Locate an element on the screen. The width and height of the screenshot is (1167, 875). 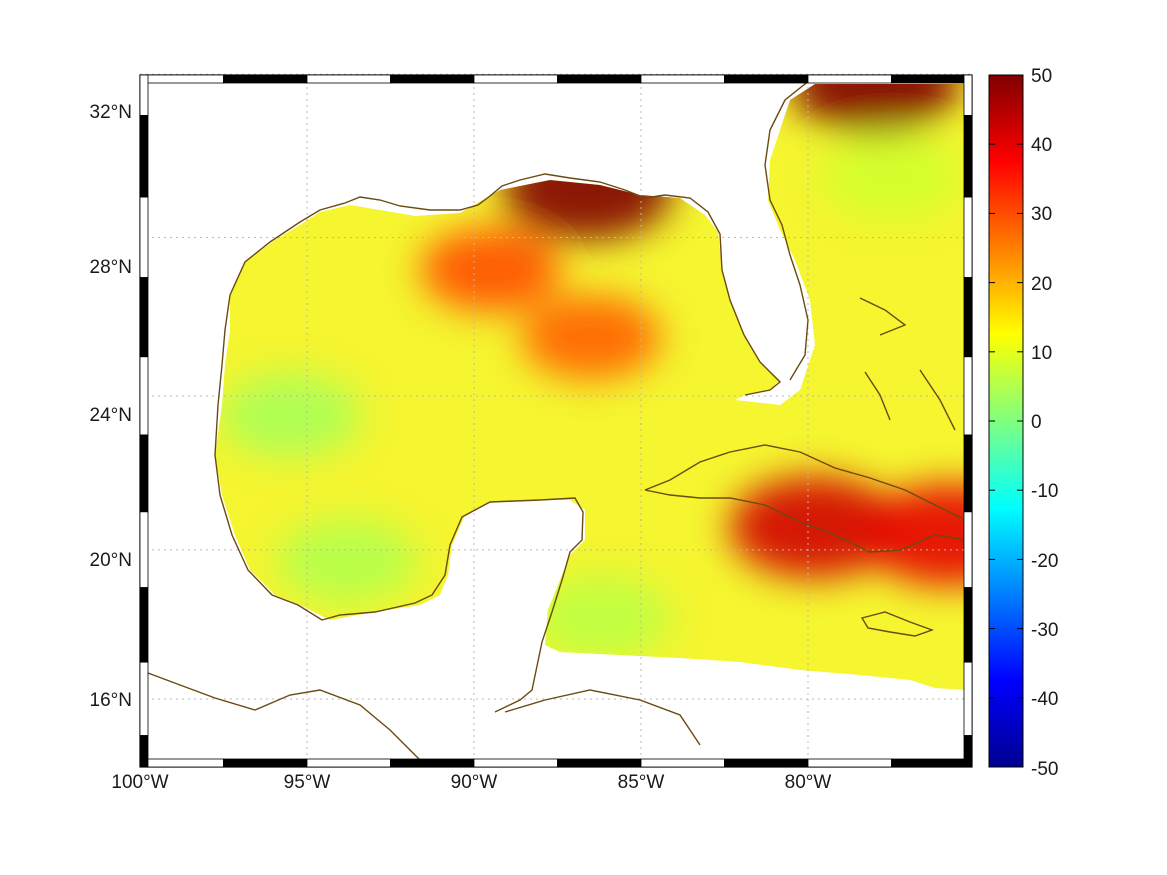
field-anomaly-florida-atlantic is located at coordinates (891, 176).